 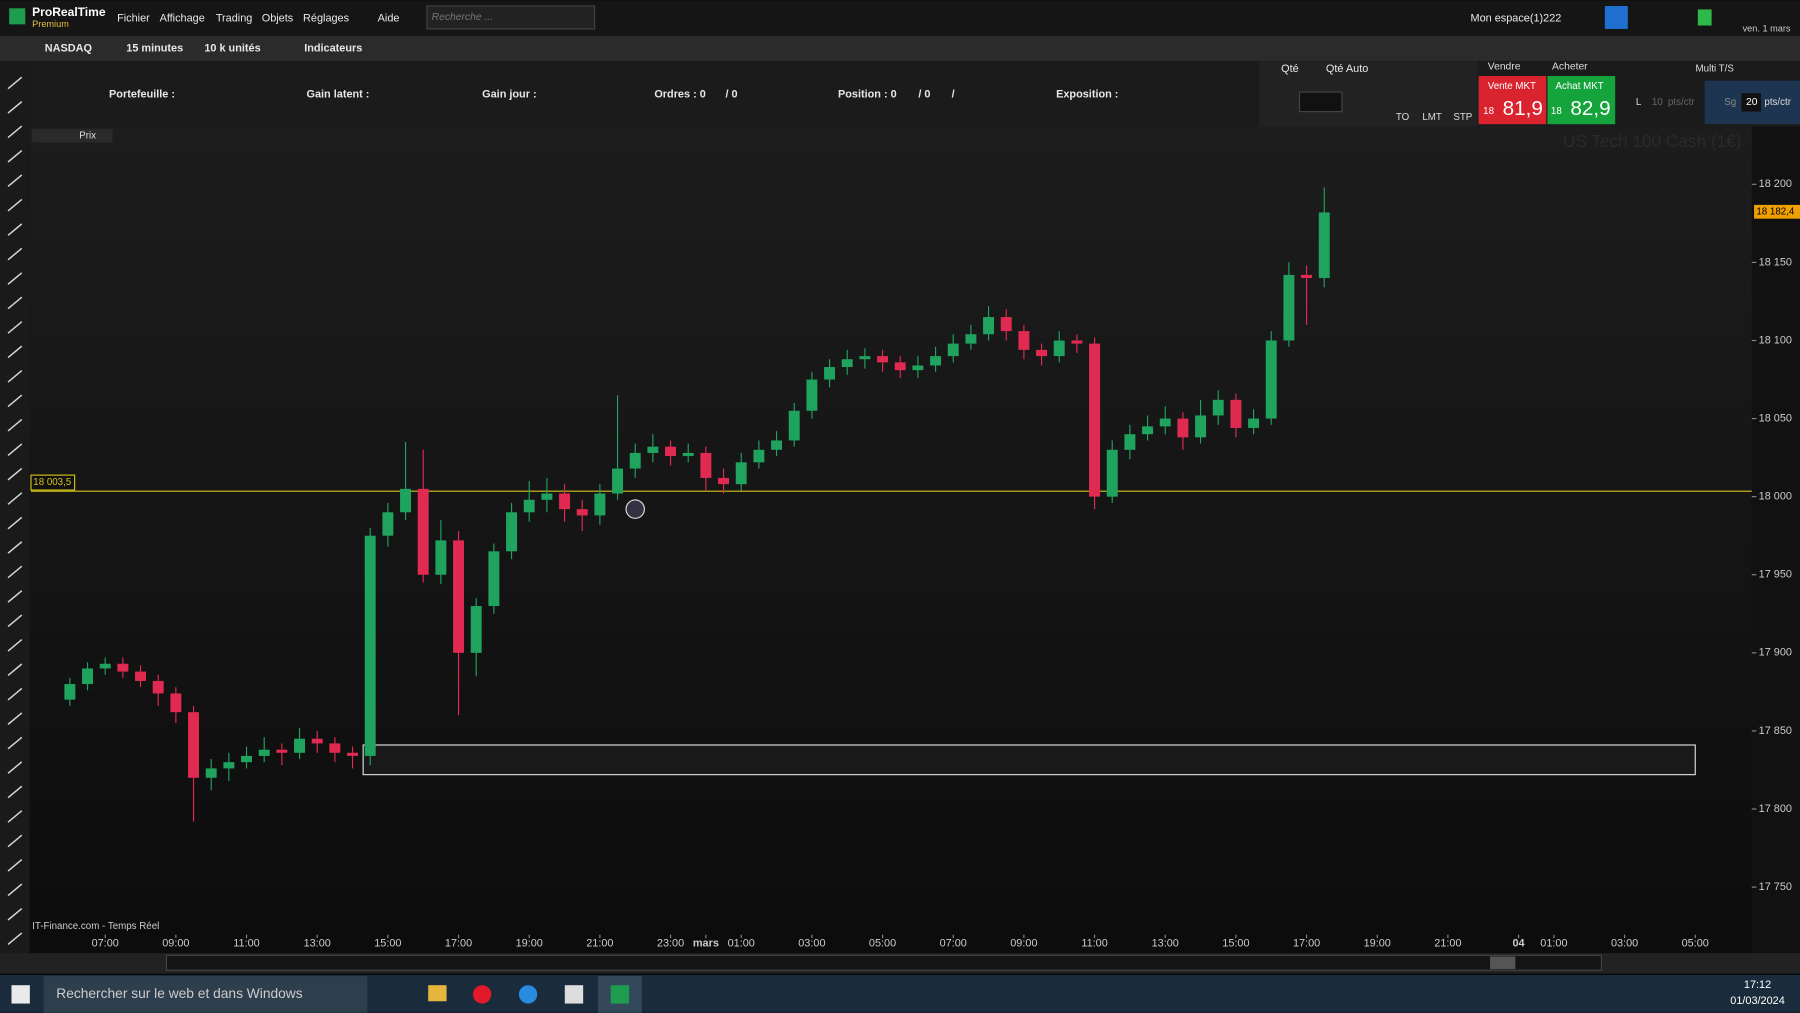 What do you see at coordinates (389, 18) in the screenshot?
I see `menu-item: Aide` at bounding box center [389, 18].